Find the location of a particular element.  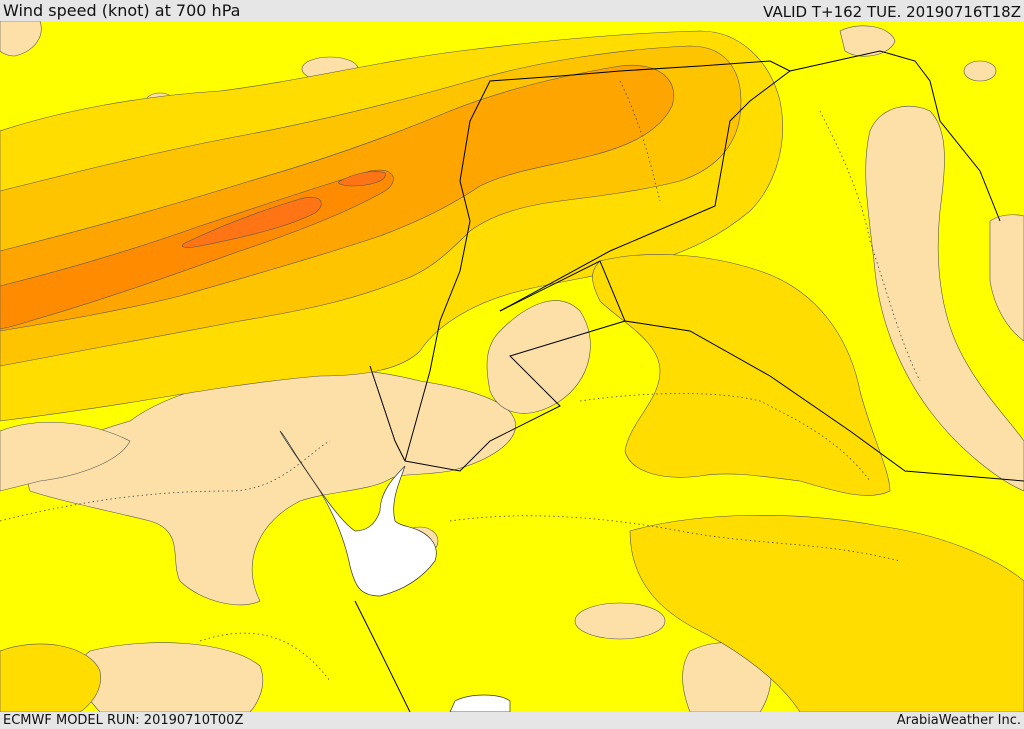

wind-core-main is located at coordinates (251, 222).